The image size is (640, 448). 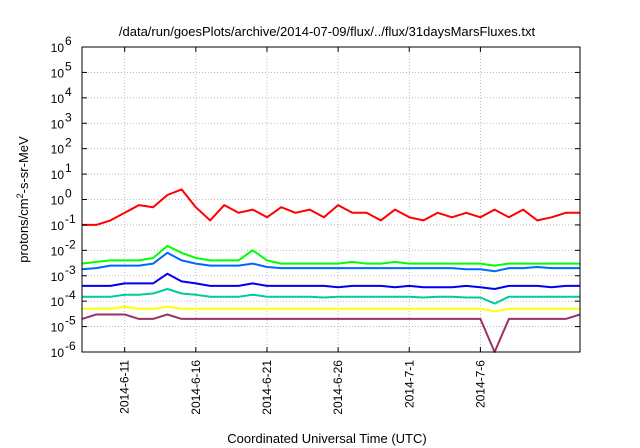 I want to click on y-axis-title-base: protons/cm, so click(x=23, y=230).